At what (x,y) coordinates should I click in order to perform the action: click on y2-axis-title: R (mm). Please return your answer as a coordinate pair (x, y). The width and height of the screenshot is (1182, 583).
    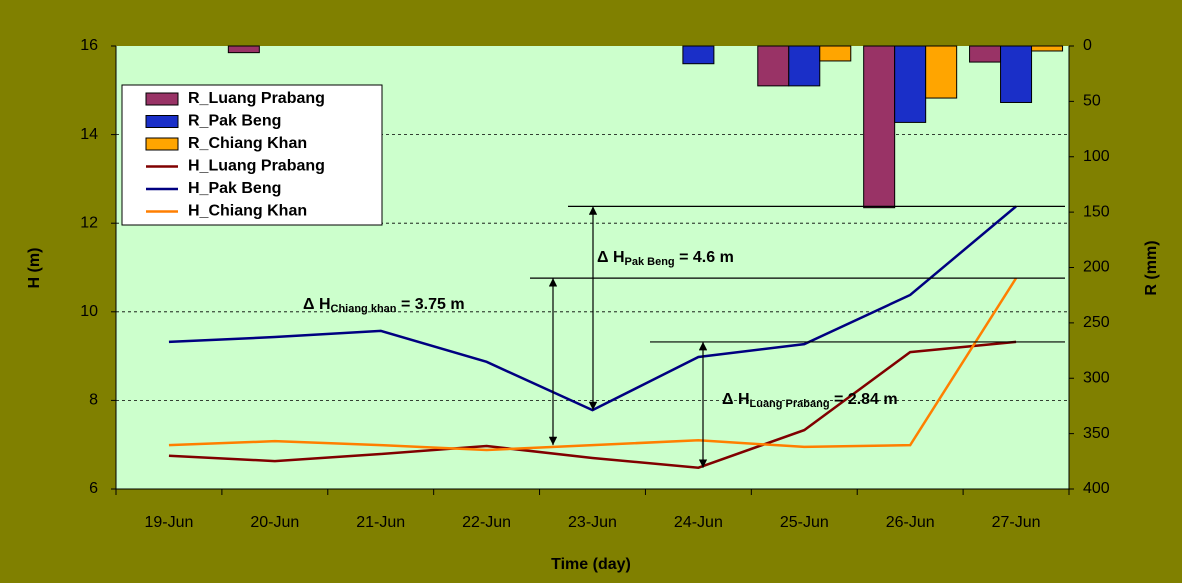
    Looking at the image, I should click on (1151, 267).